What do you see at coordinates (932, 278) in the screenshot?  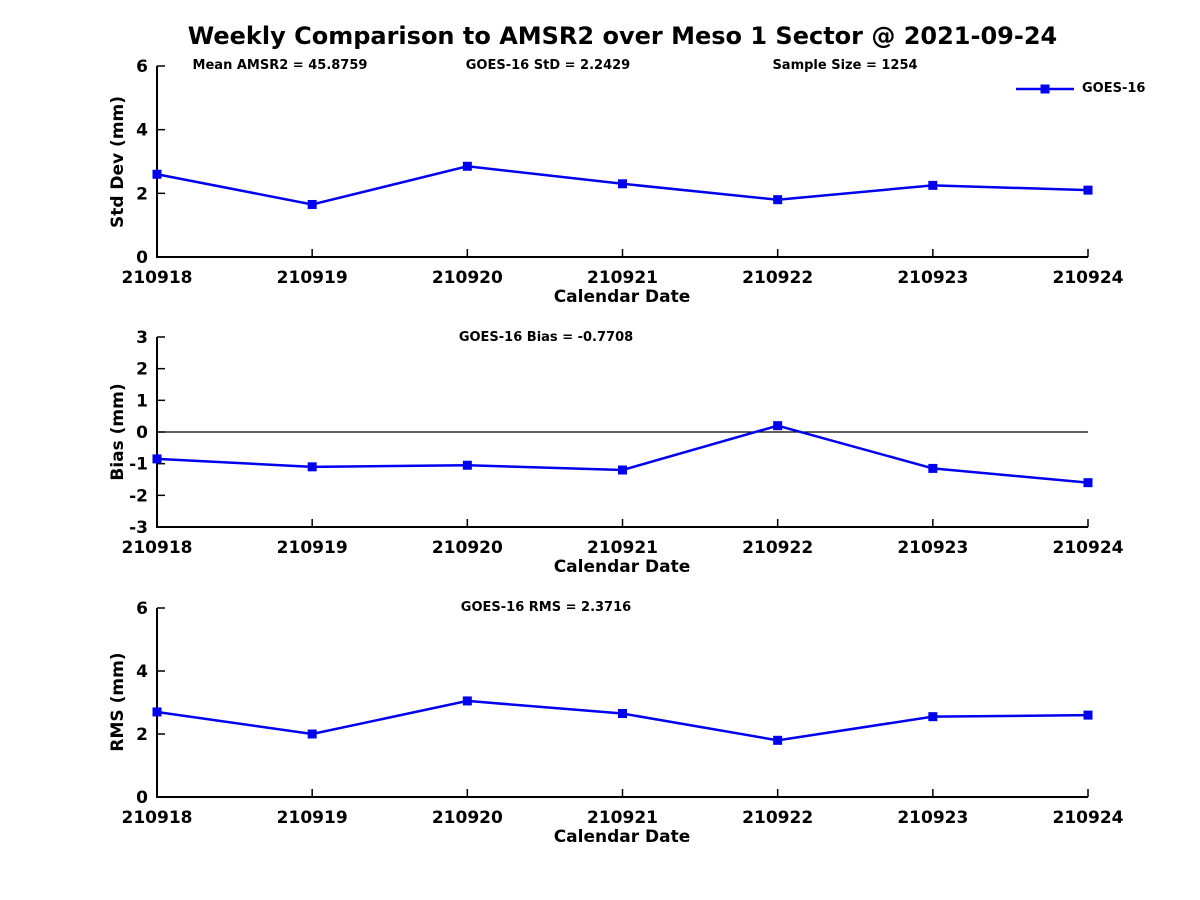 I see `std-dev-x-tick-label: 210923` at bounding box center [932, 278].